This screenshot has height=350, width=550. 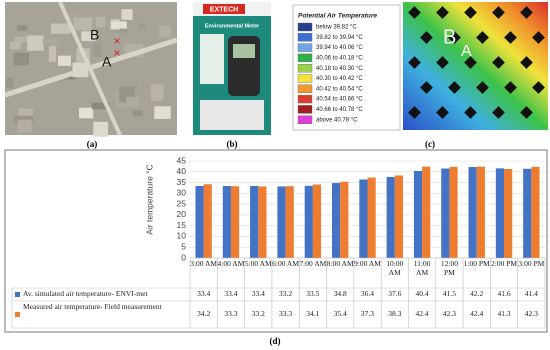 What do you see at coordinates (258, 294) in the screenshot?
I see `data-label: 33.4` at bounding box center [258, 294].